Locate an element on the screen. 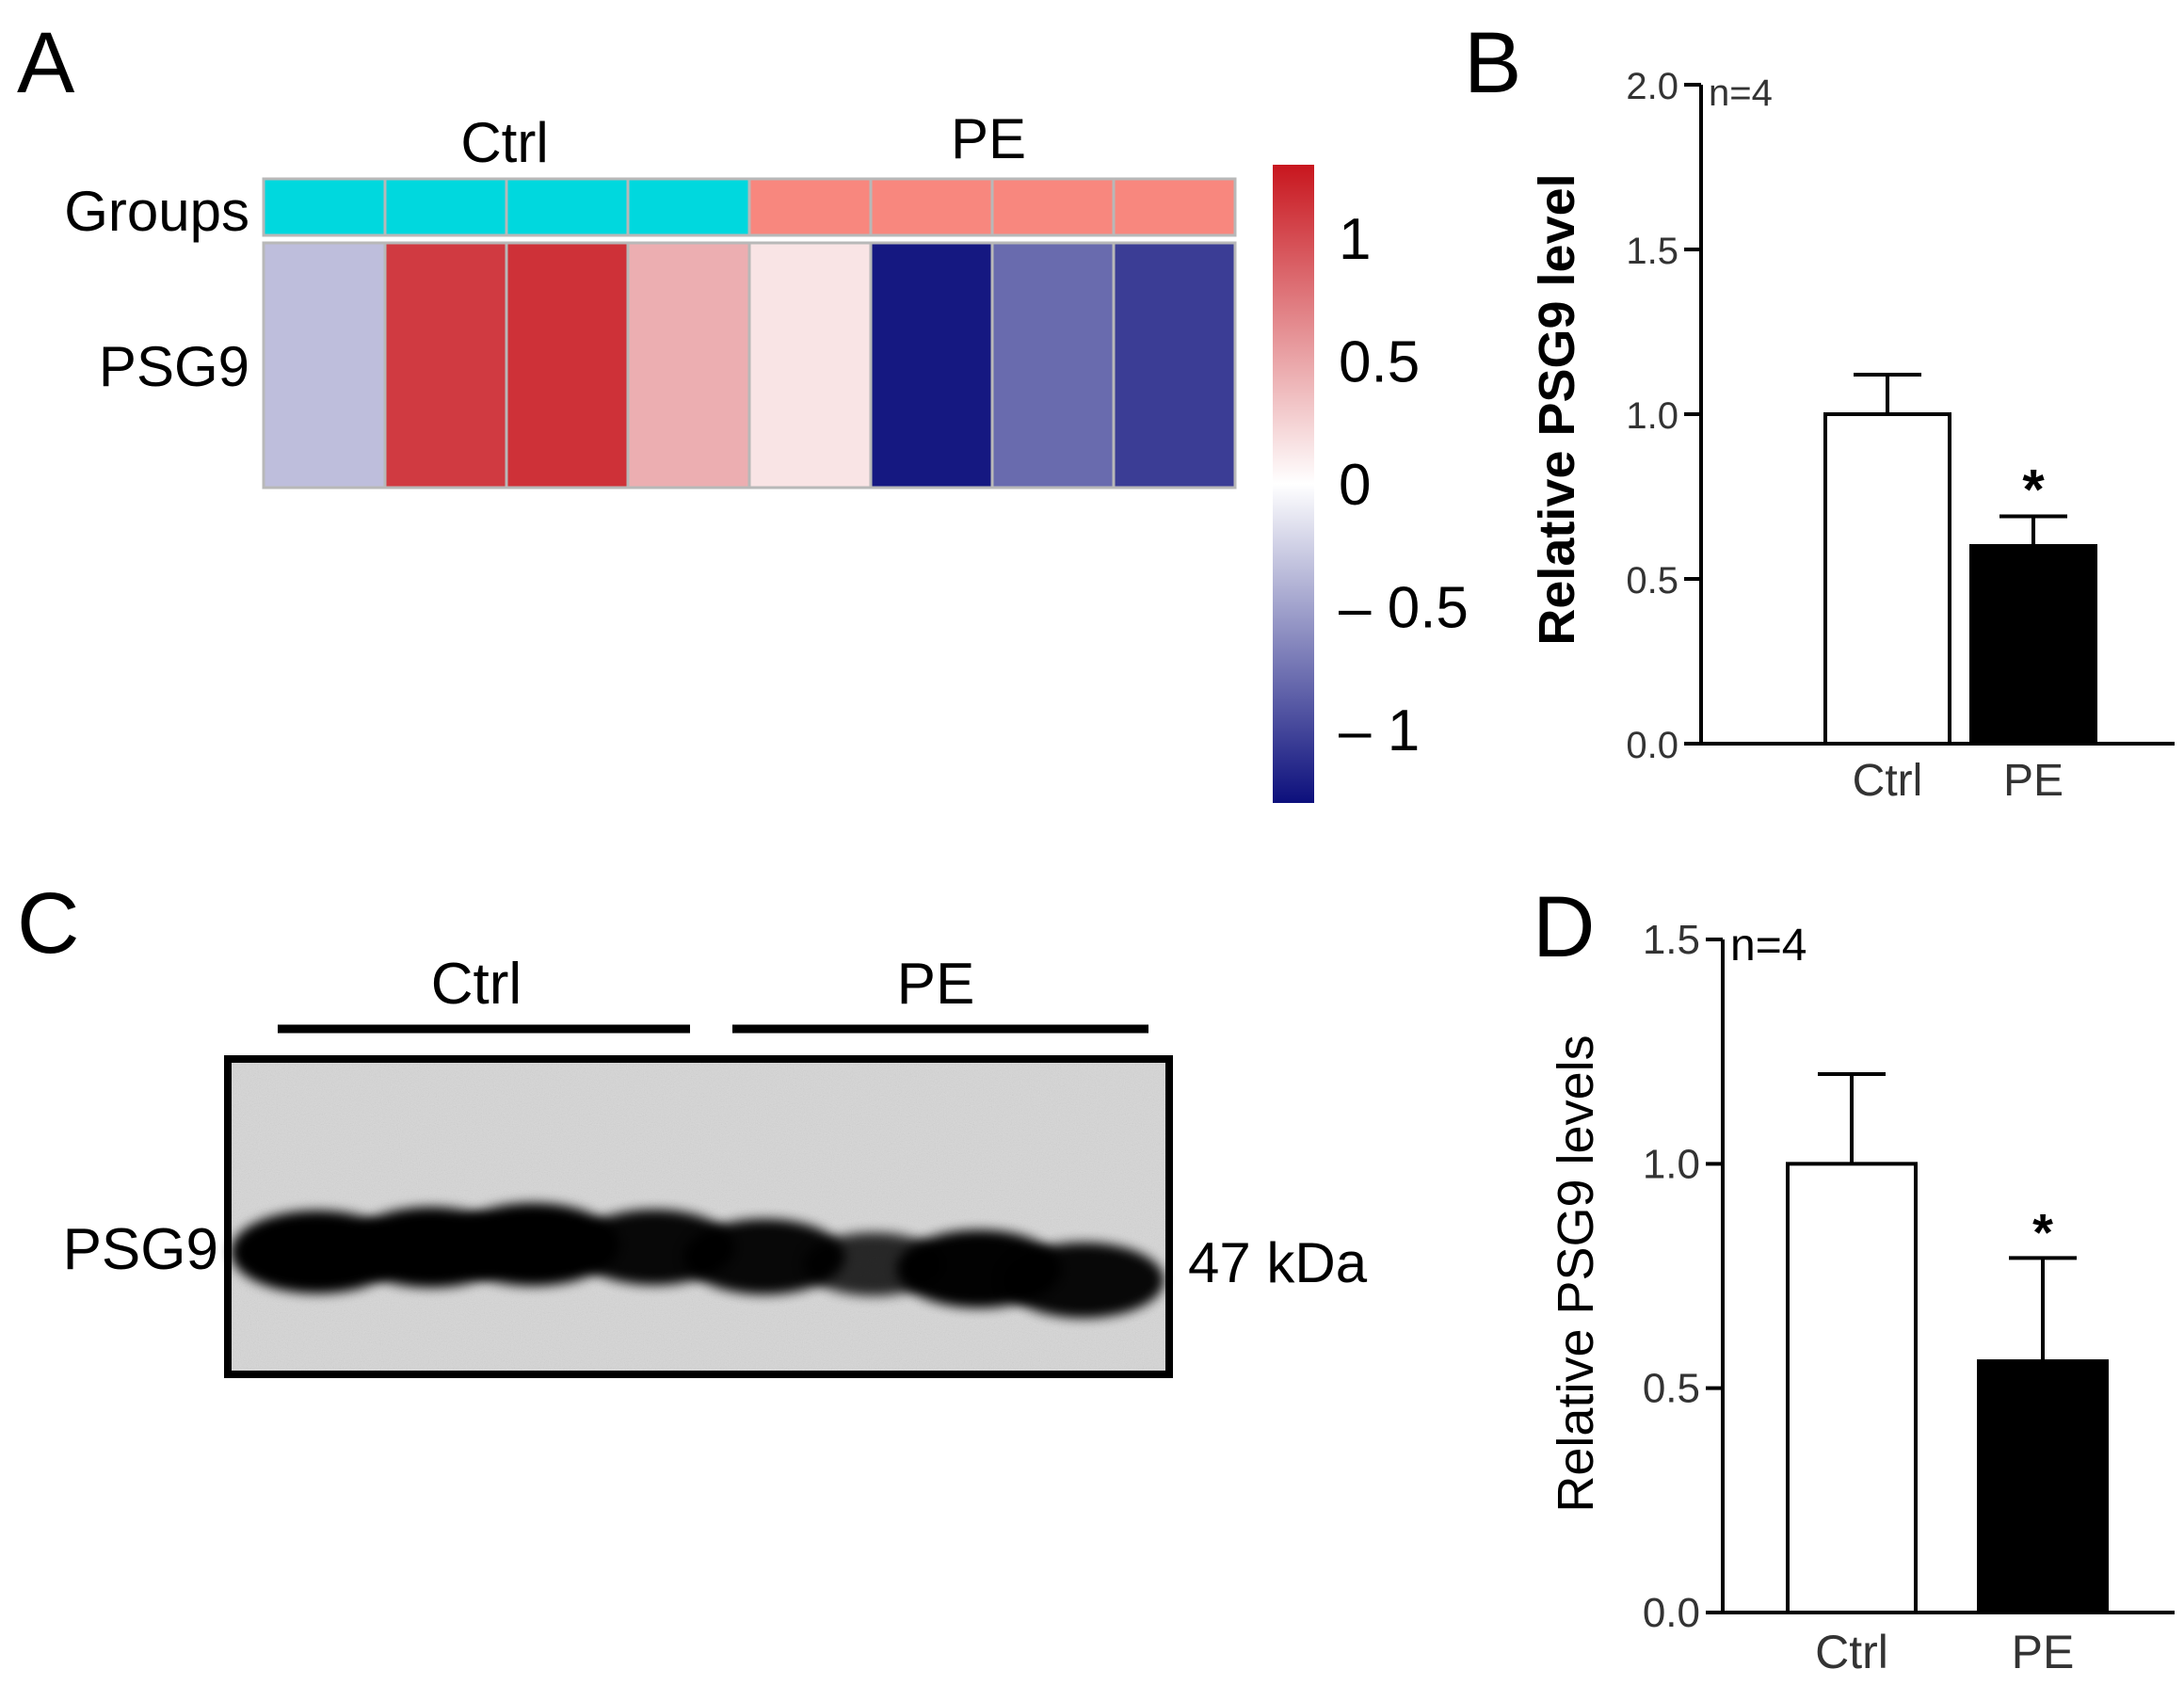 The width and height of the screenshot is (2184, 1685). panel-d-n-annotation: n=4 is located at coordinates (1768, 946).